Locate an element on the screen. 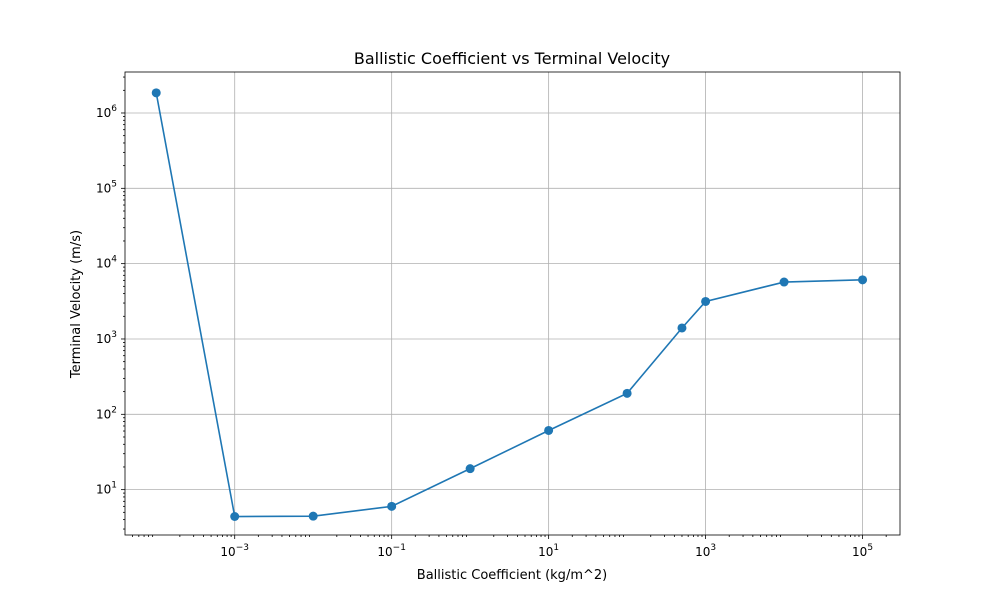 The image size is (1000, 600). y-axis-label: Terminal Velocity (m/s) is located at coordinates (76, 304).